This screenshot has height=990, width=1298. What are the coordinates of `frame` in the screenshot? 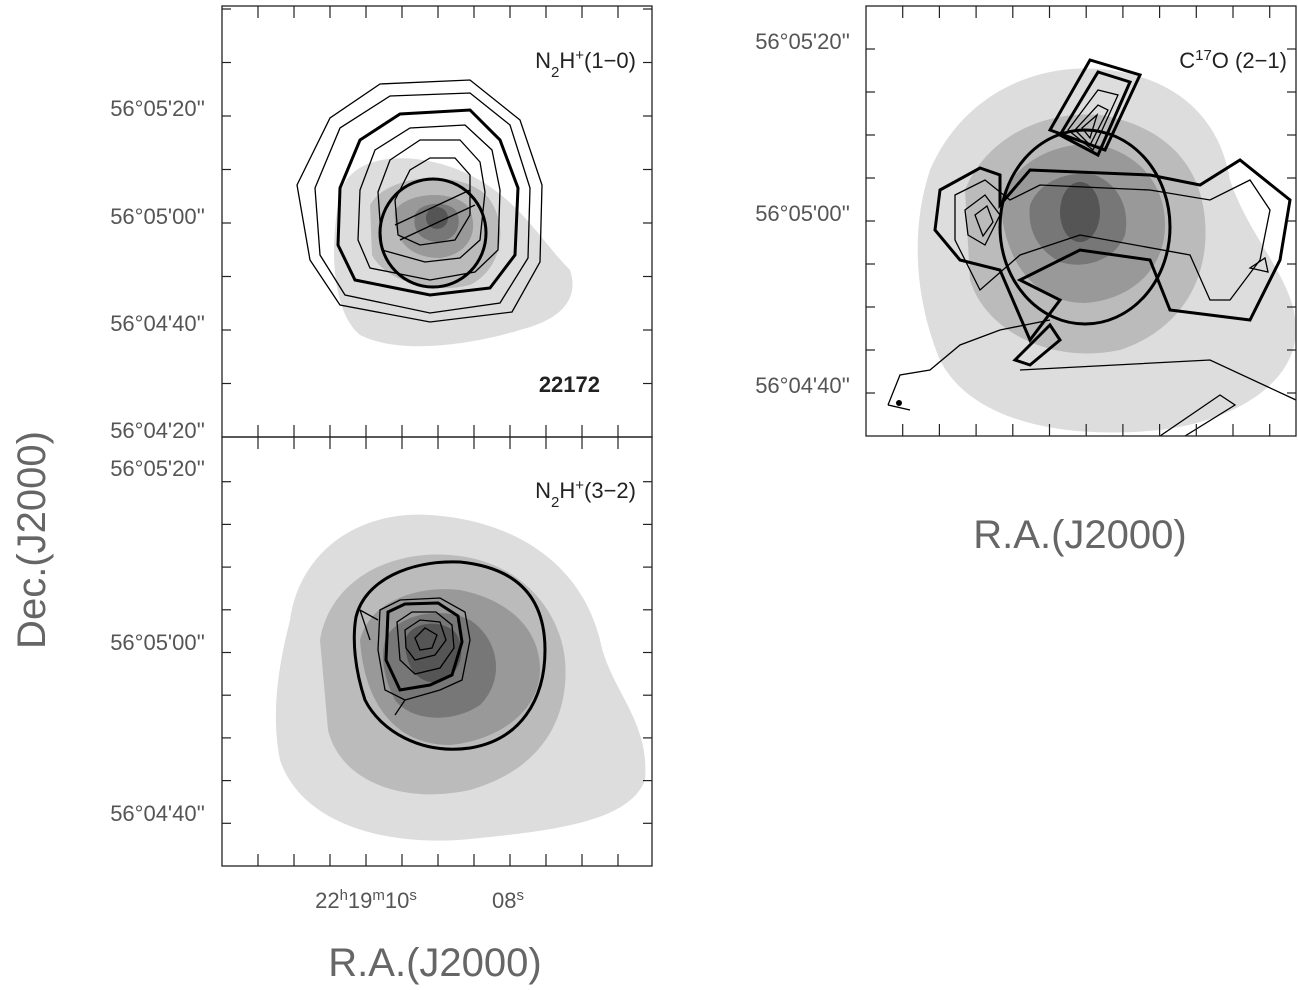 It's located at (437, 651).